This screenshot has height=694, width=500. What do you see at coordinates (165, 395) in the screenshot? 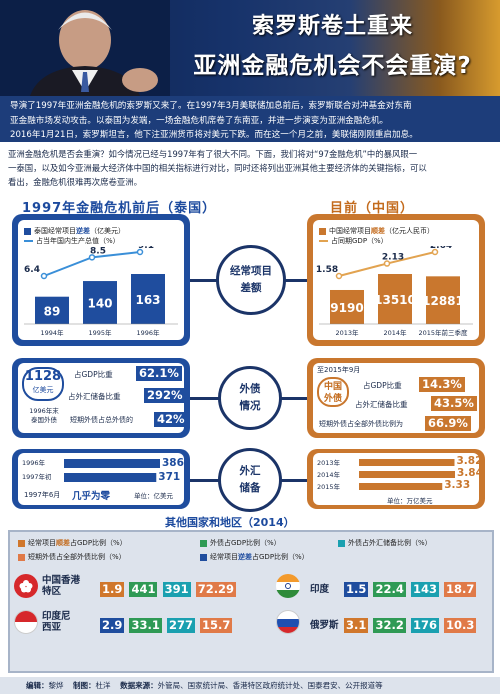
I see `debt-row-value: 292%` at bounding box center [165, 395].